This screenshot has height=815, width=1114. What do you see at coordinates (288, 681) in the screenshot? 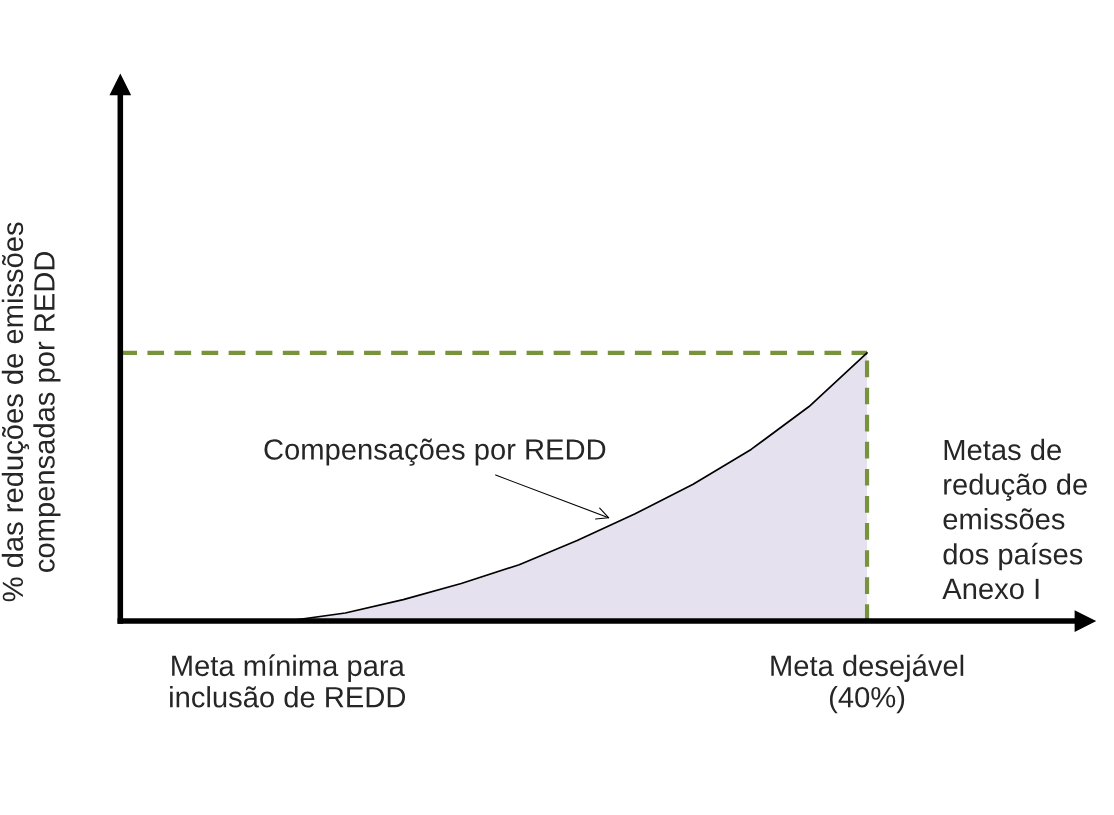
I see `x-tick-label: Meta mínima para inclusão de REDD` at bounding box center [288, 681].